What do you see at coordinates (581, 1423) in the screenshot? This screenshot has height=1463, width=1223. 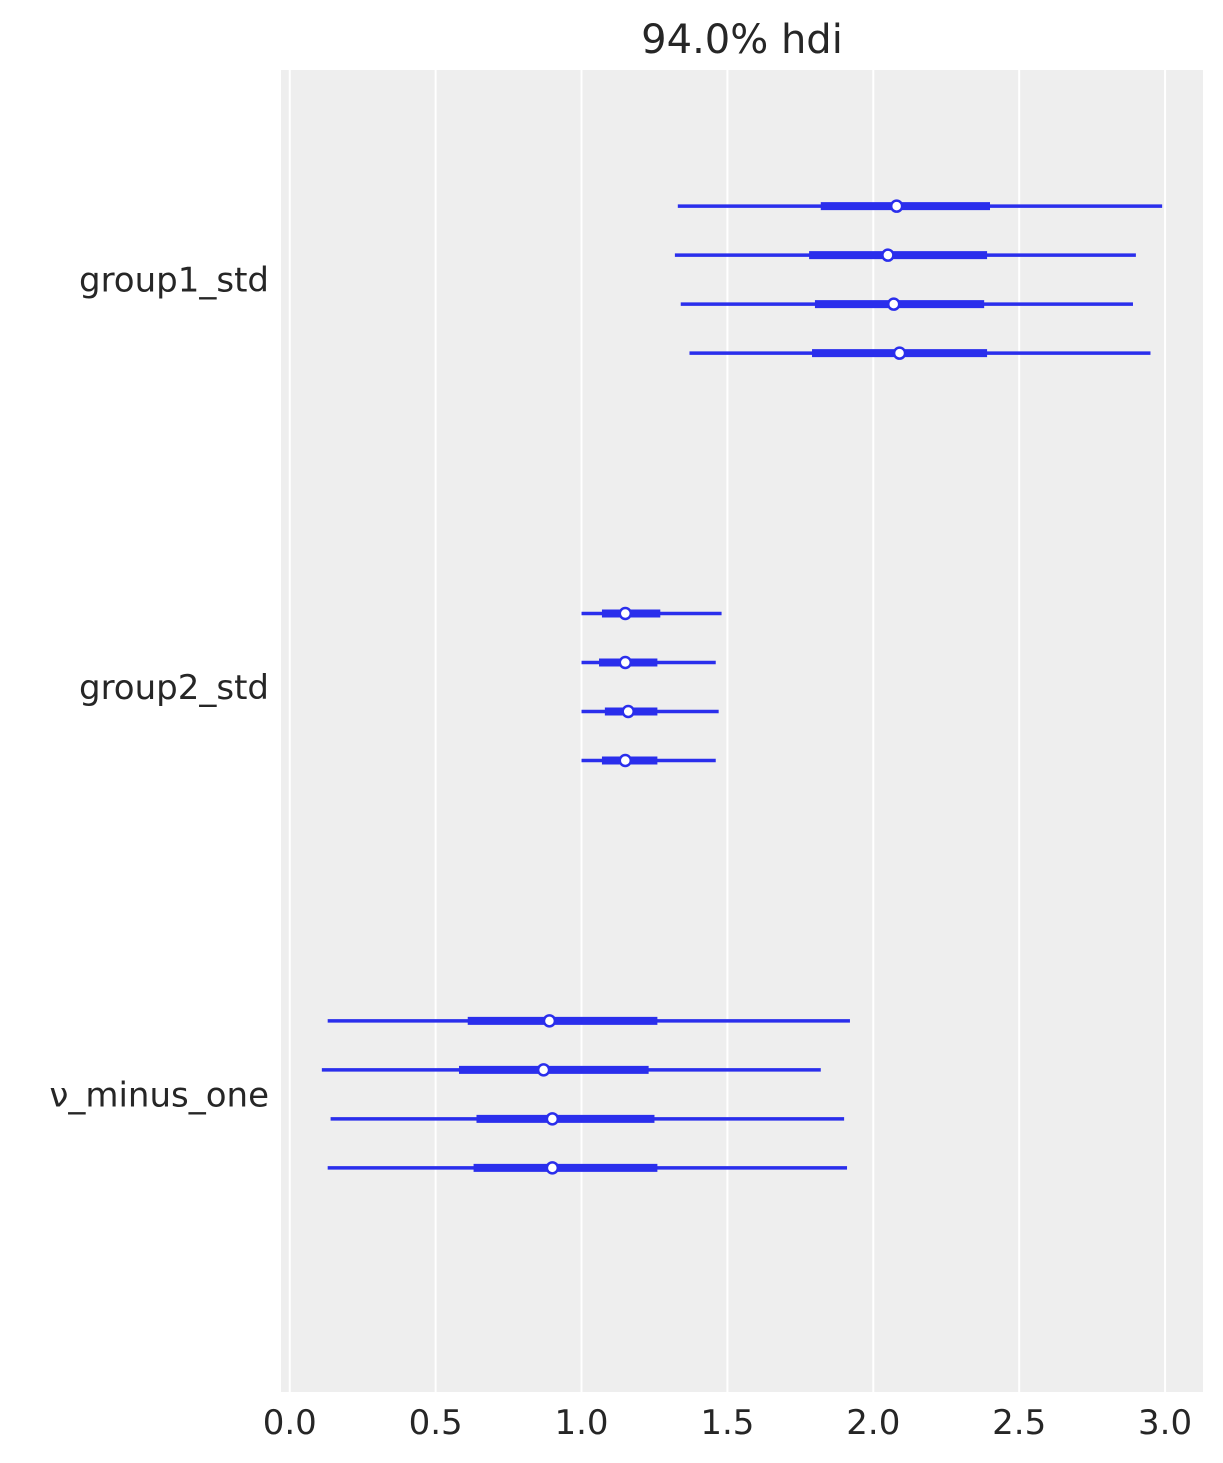 I see `x-tick-label: 1.0` at bounding box center [581, 1423].